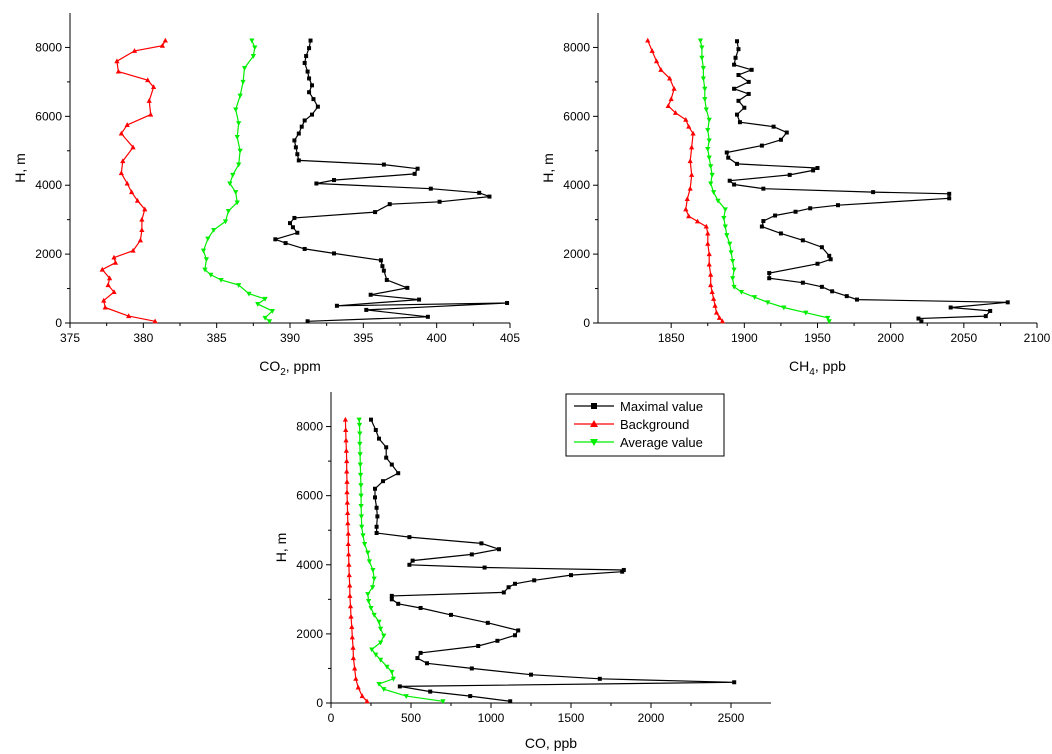 The image size is (1052, 754). What do you see at coordinates (290, 368) in the screenshot?
I see `x-axis-title: CO2, ppm` at bounding box center [290, 368].